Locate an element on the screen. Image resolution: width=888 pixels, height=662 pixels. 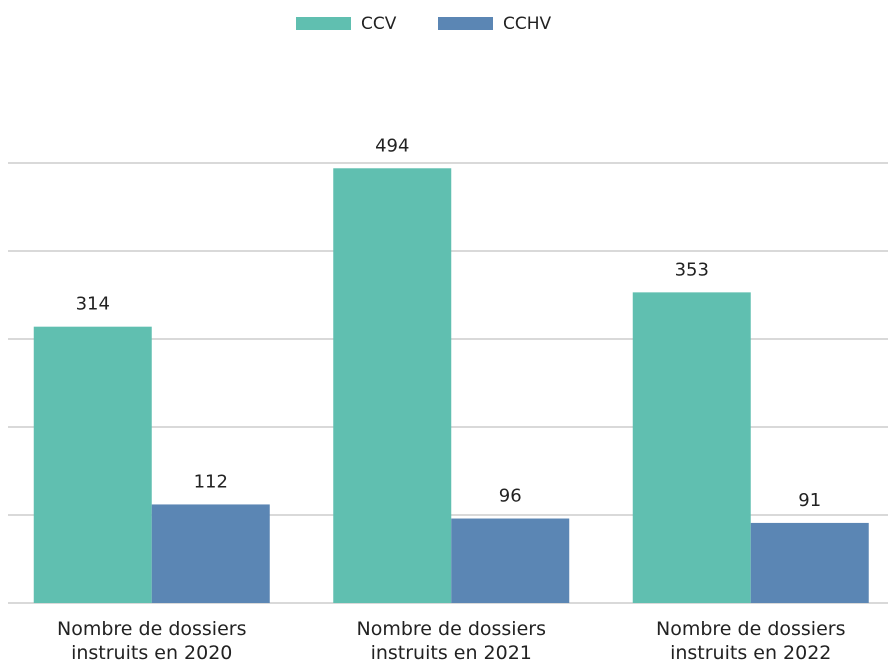
legend-label: CCV is located at coordinates (379, 24).